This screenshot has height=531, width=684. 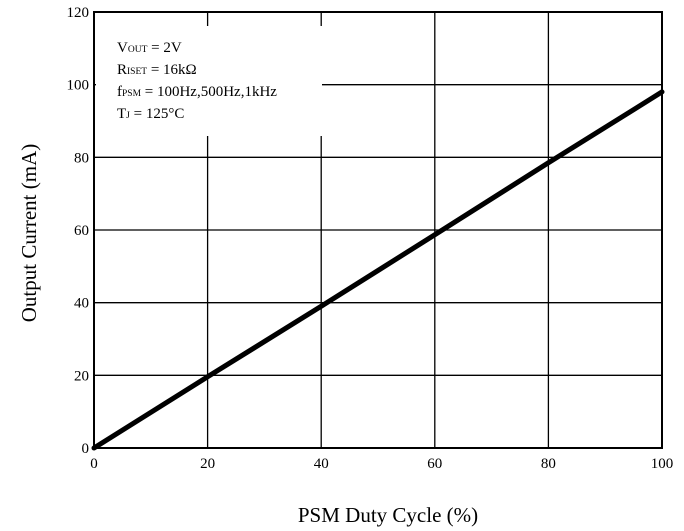 What do you see at coordinates (78, 13) in the screenshot?
I see `y-tick-label: 120` at bounding box center [78, 13].